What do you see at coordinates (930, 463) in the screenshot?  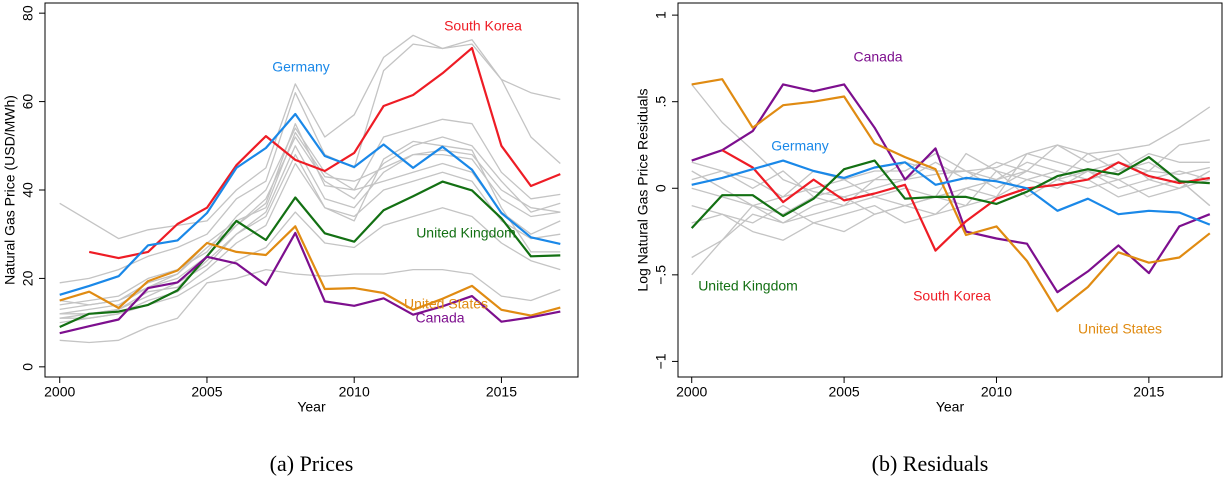 I see `caption: (b) Residuals` at bounding box center [930, 463].